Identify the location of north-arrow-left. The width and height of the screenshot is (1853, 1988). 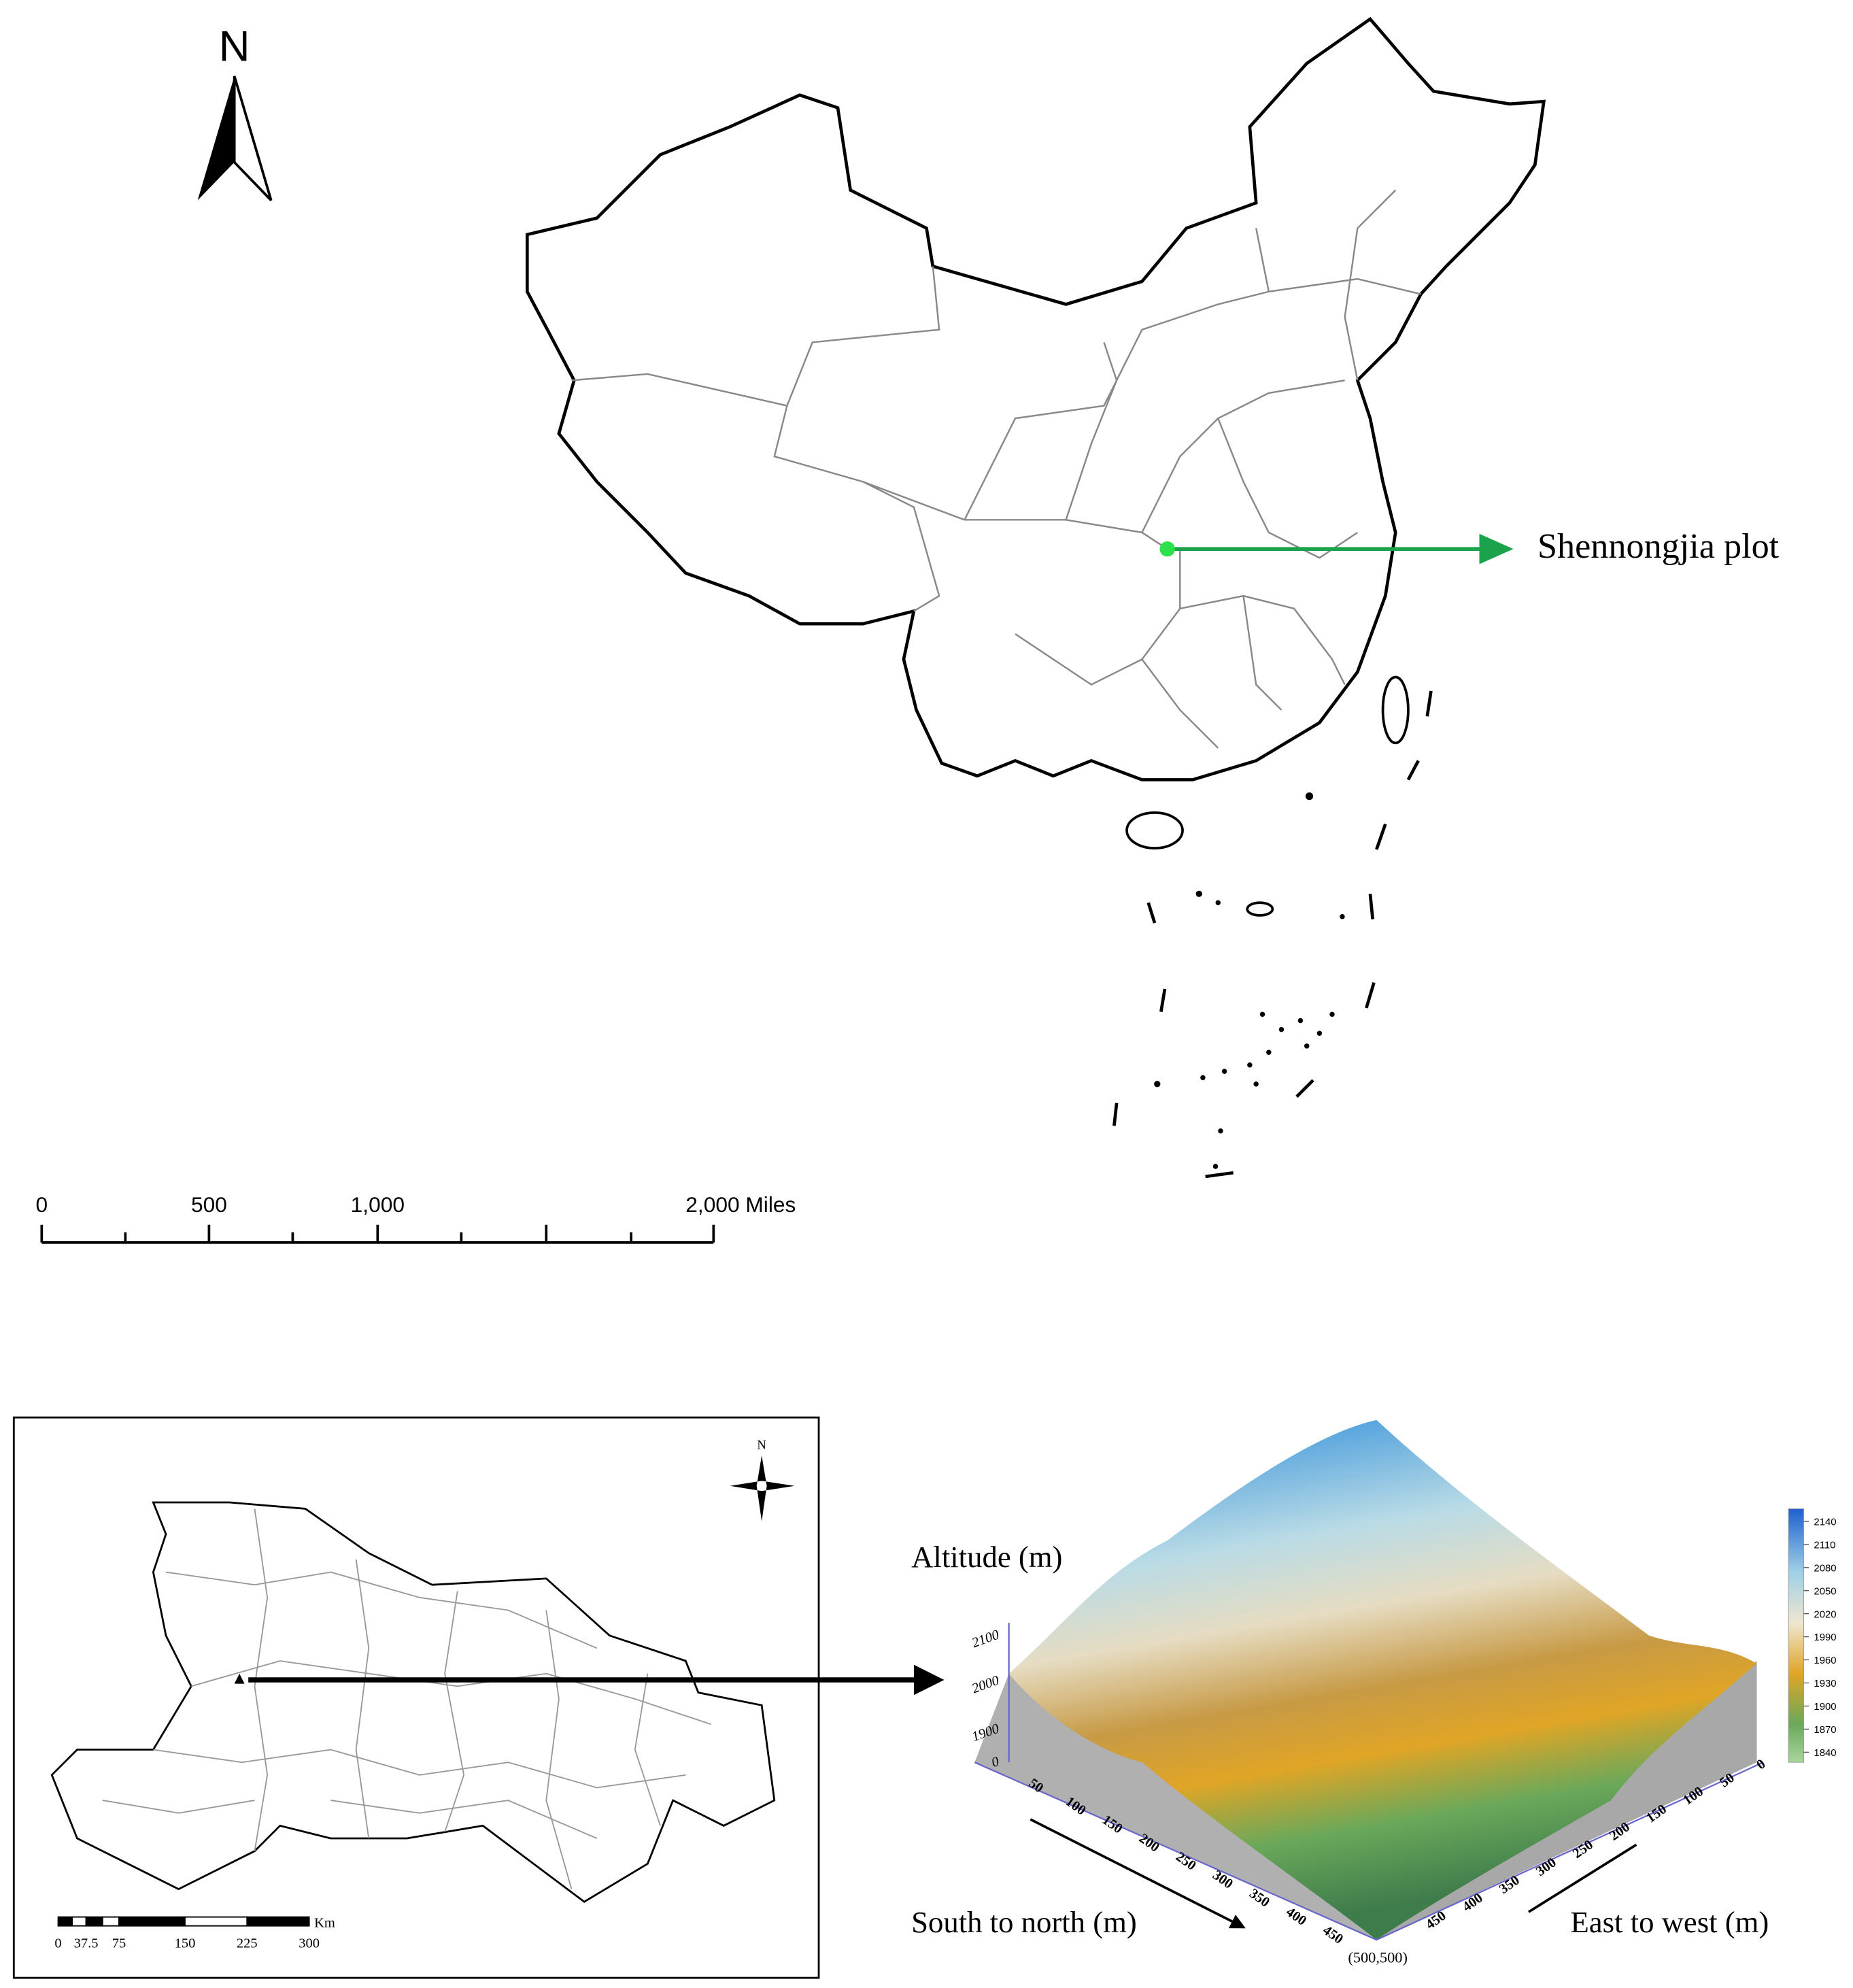
(216, 138).